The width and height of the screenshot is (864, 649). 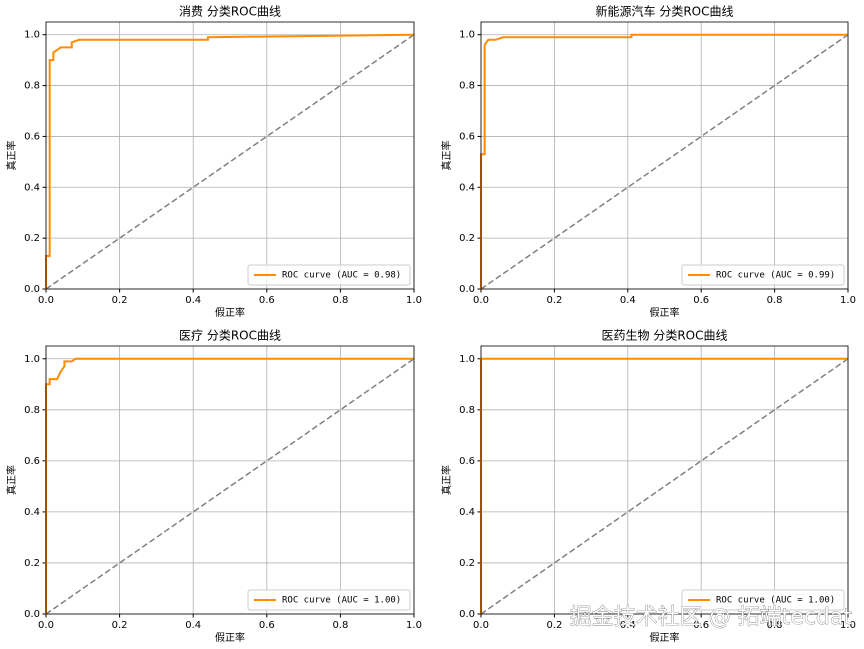 I want to click on chart-title: 医疗 分类ROC曲线, so click(x=230, y=336).